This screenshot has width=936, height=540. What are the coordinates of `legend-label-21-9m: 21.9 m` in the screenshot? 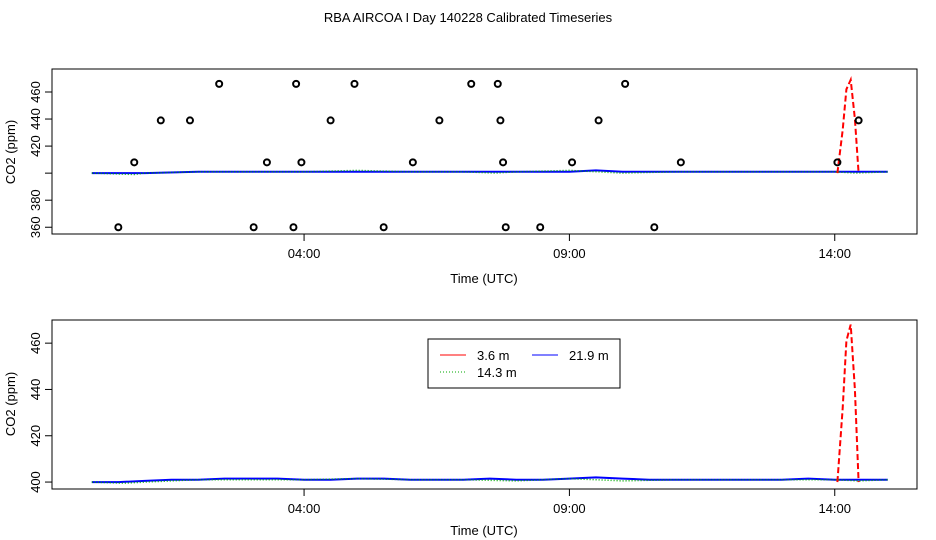 It's located at (589, 355).